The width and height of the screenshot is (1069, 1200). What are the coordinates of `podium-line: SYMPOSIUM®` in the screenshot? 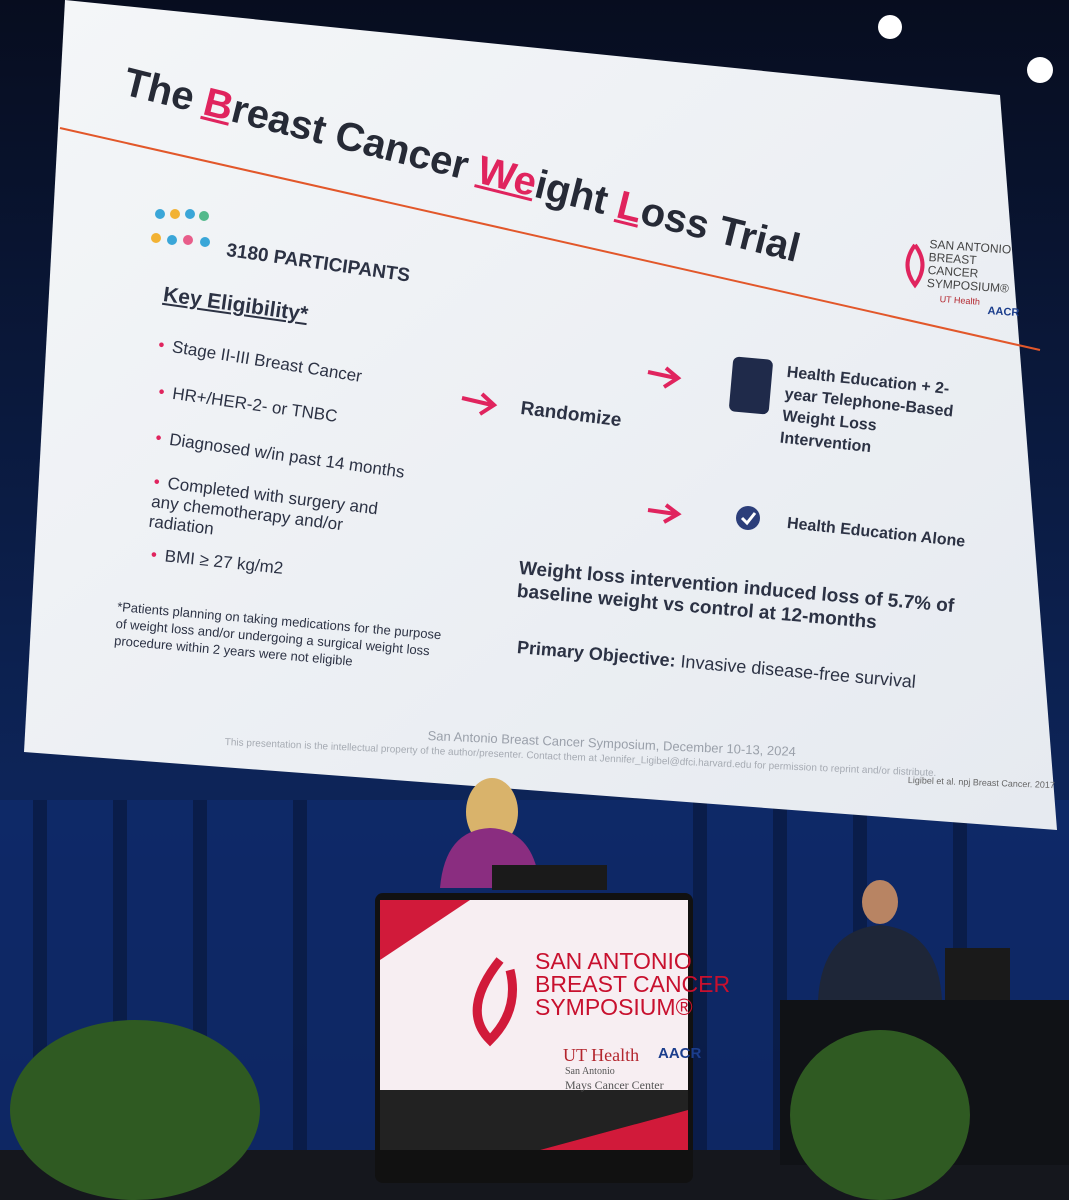 It's located at (614, 1007).